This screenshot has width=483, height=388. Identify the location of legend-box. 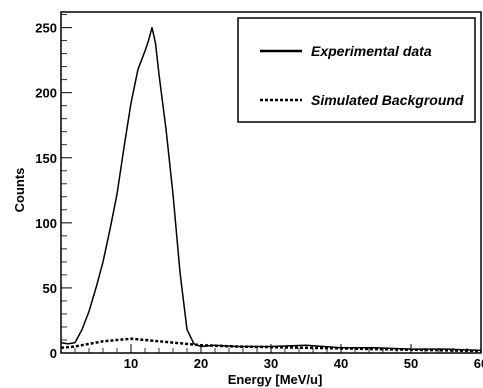
(356, 70).